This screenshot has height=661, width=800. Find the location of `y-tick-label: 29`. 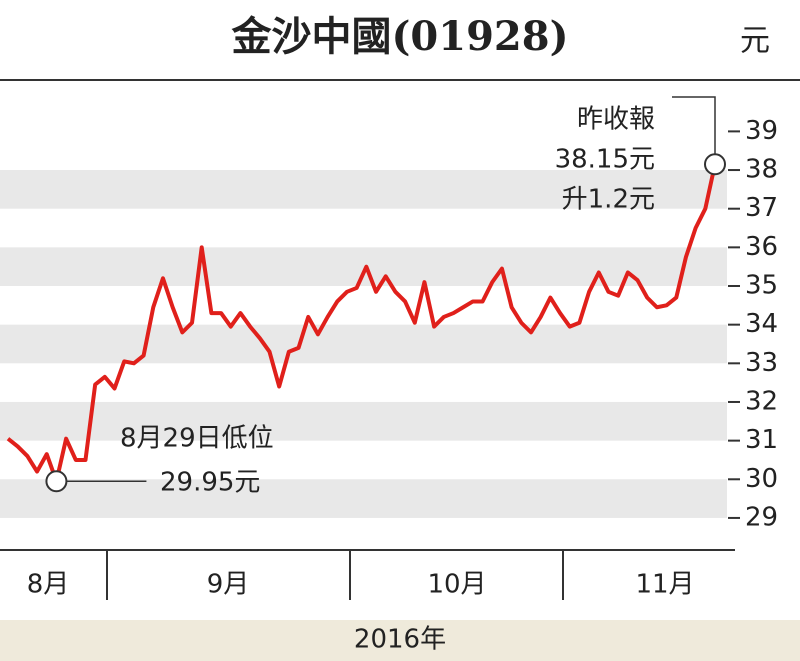

y-tick-label: 29 is located at coordinates (761, 517).